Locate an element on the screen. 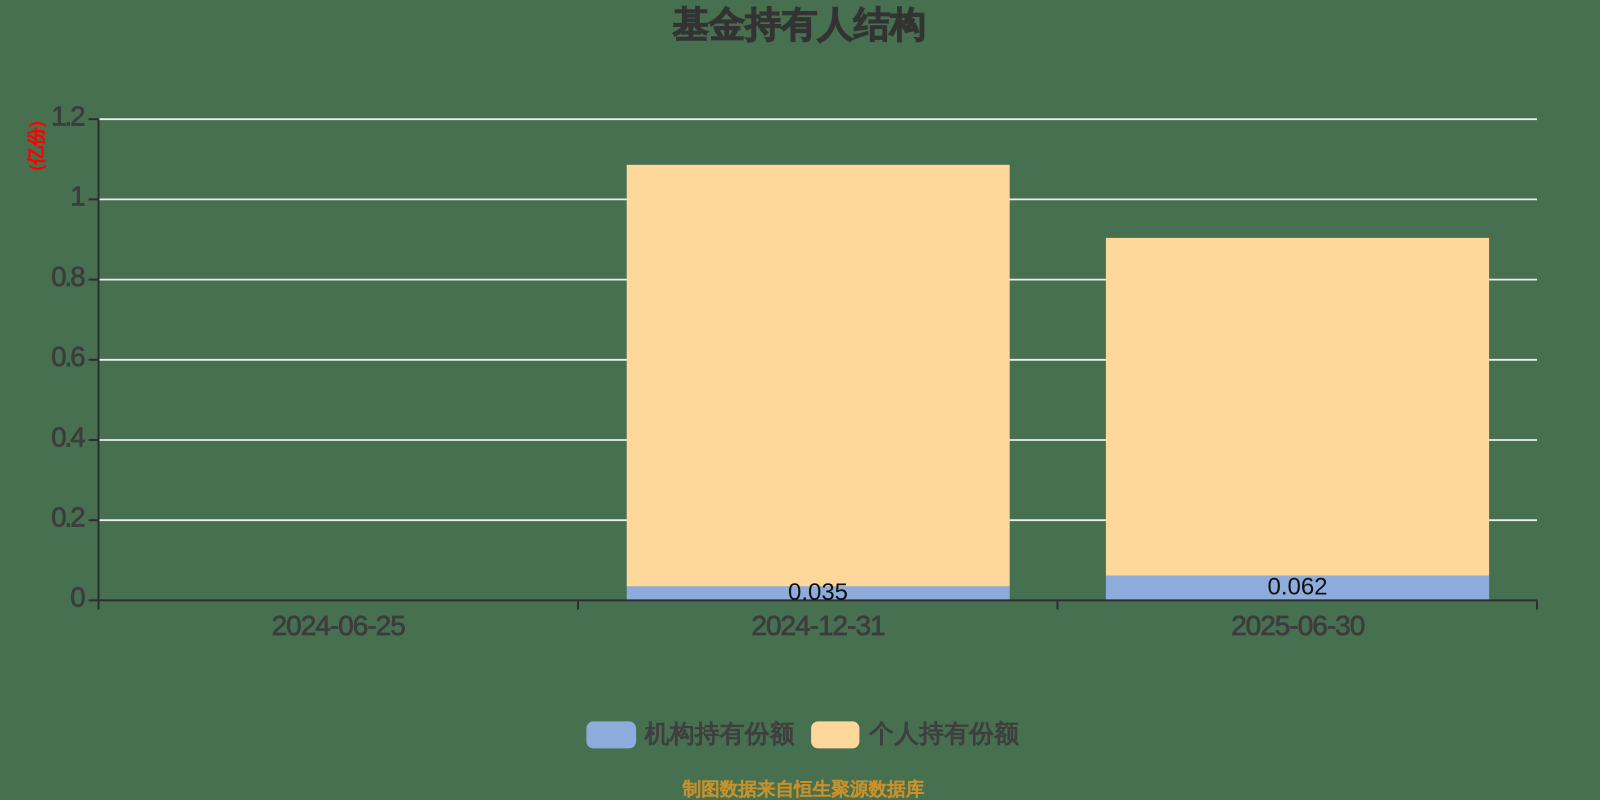 The width and height of the screenshot is (1600, 800). svg-text: 0.8 is located at coordinates (68, 276).